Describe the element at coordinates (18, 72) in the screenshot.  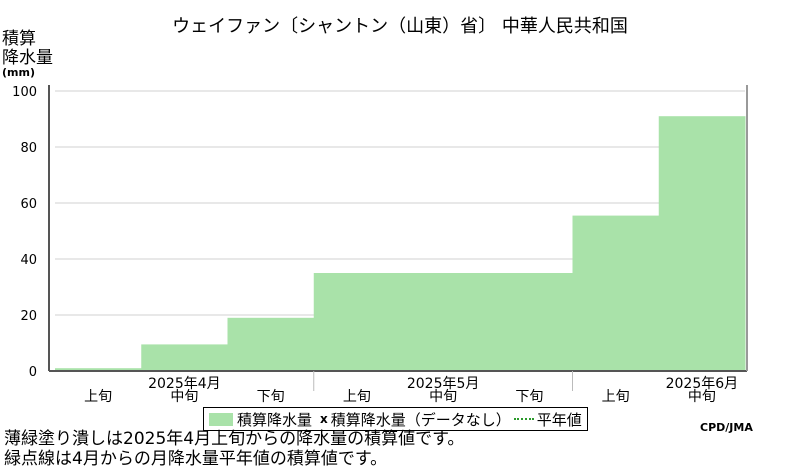
I see `y-axis-unit: (mm)` at that location.